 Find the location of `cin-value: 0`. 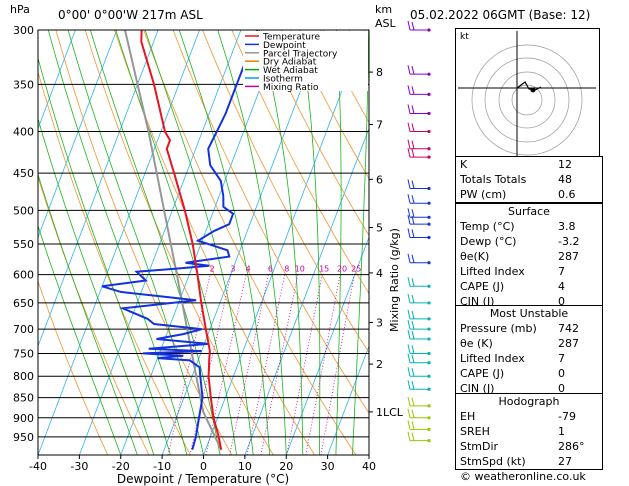

cin-value: 0 is located at coordinates (561, 301).